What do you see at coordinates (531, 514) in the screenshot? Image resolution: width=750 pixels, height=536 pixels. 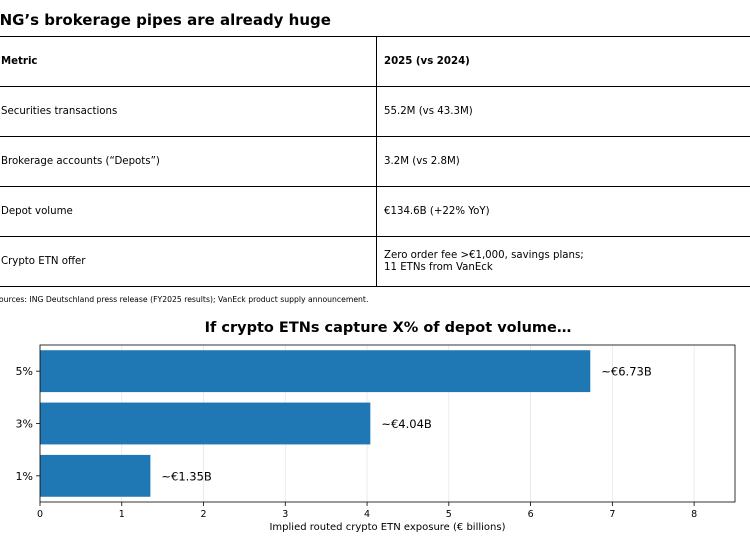 I see `x-tick-label: 6` at bounding box center [531, 514].